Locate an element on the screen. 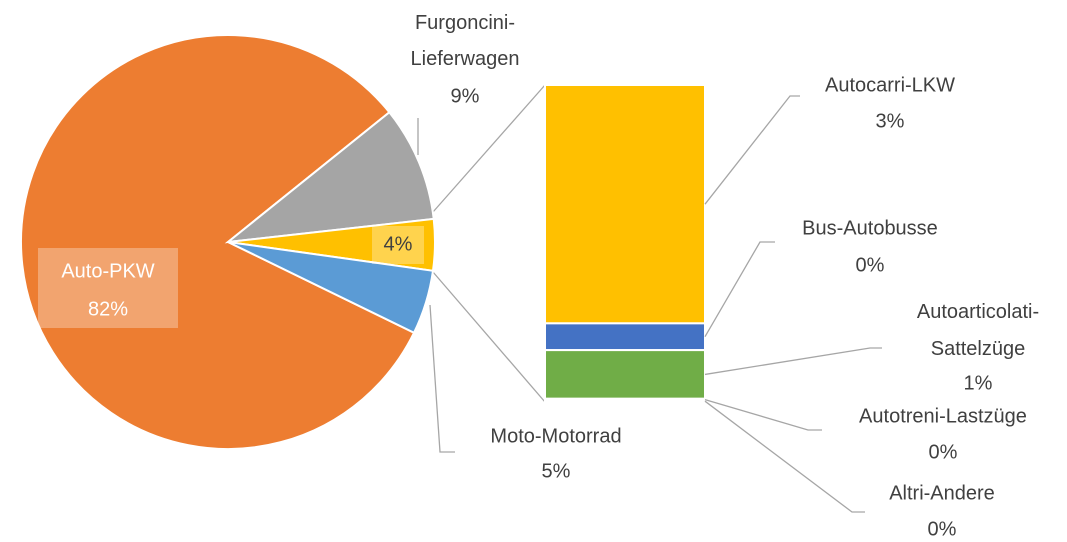 This screenshot has height=542, width=1067. value-label: 4% is located at coordinates (398, 244).